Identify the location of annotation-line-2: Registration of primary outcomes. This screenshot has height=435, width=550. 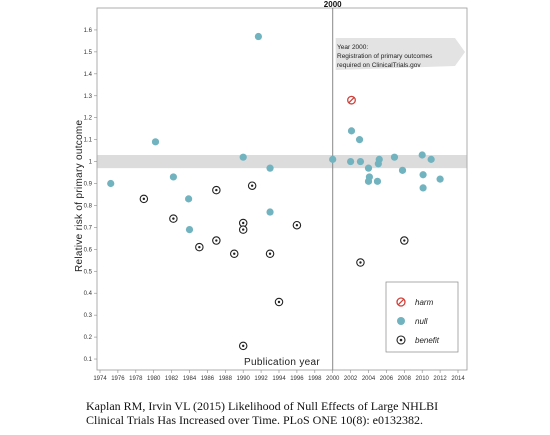
(385, 56).